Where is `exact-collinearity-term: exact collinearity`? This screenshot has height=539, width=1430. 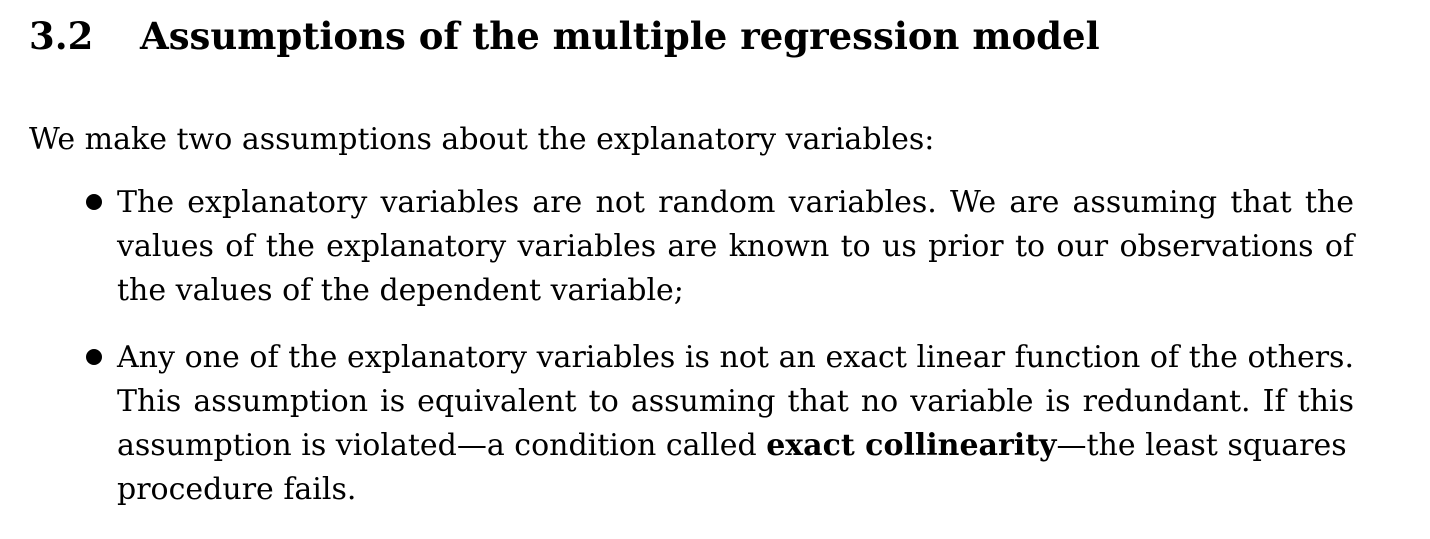
exact-collinearity-term: exact collinearity is located at coordinates (911, 445).